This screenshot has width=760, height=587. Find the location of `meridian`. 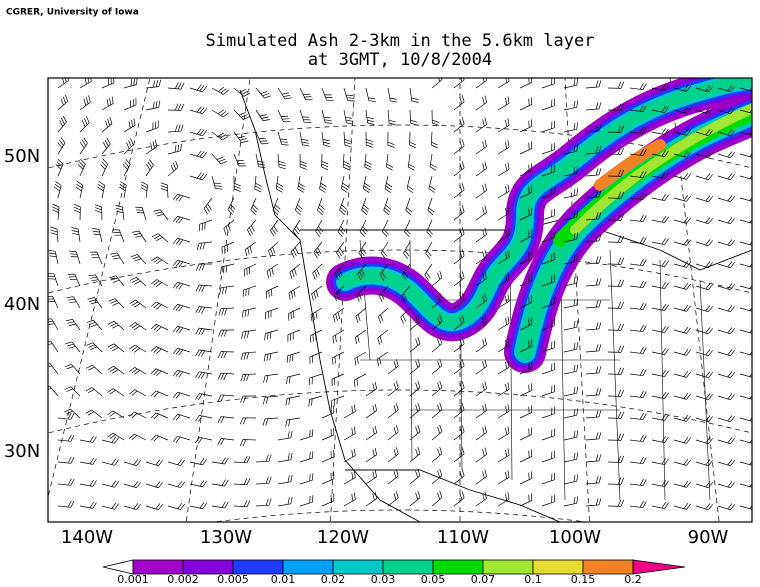

meridian is located at coordinates (218, 300).